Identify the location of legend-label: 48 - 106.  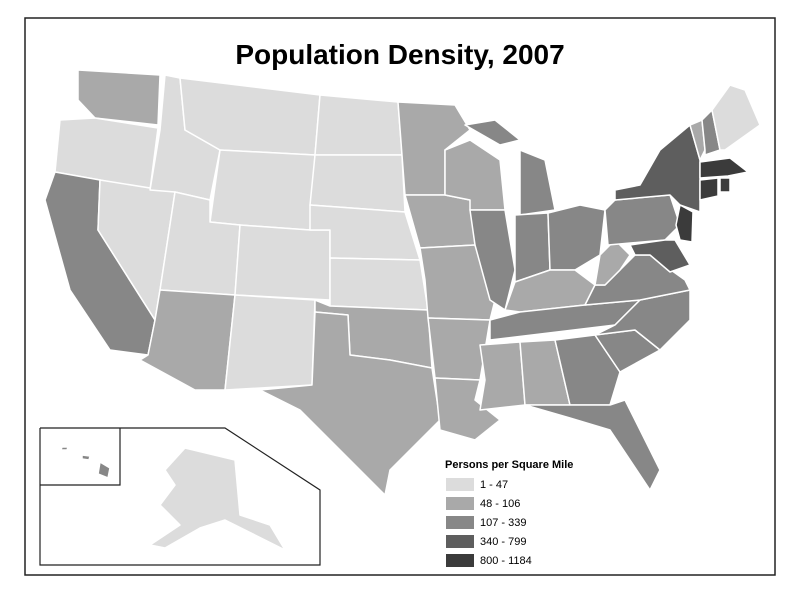
(500, 504).